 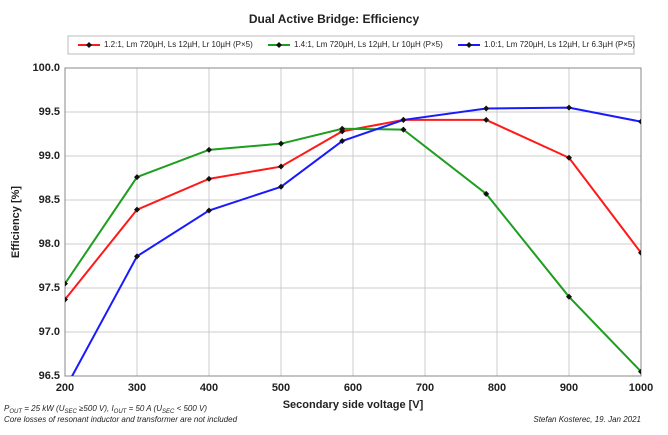 I want to click on legend-box, so click(x=351, y=45).